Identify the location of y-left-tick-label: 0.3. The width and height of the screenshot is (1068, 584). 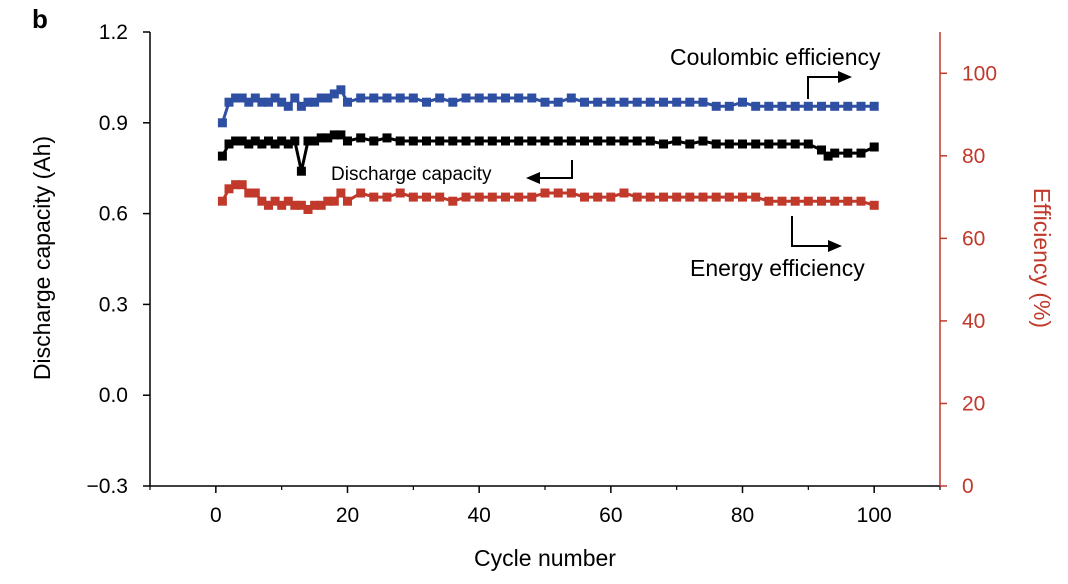
(113, 304).